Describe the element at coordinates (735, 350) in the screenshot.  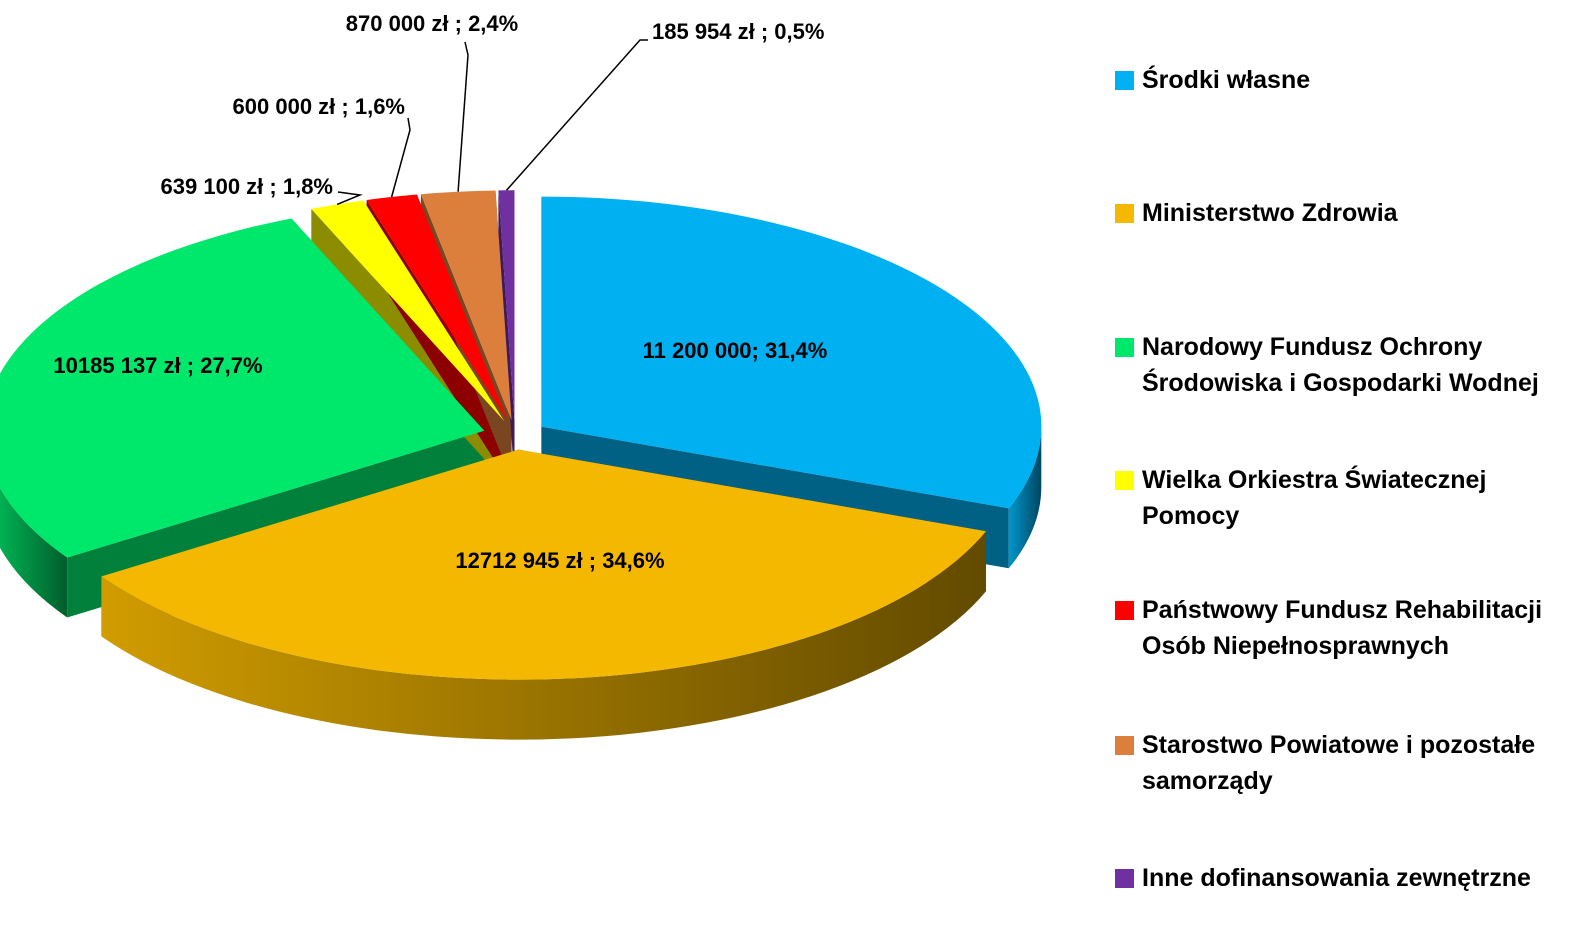
I see `data-label: 11 200 000; 31,4%` at that location.